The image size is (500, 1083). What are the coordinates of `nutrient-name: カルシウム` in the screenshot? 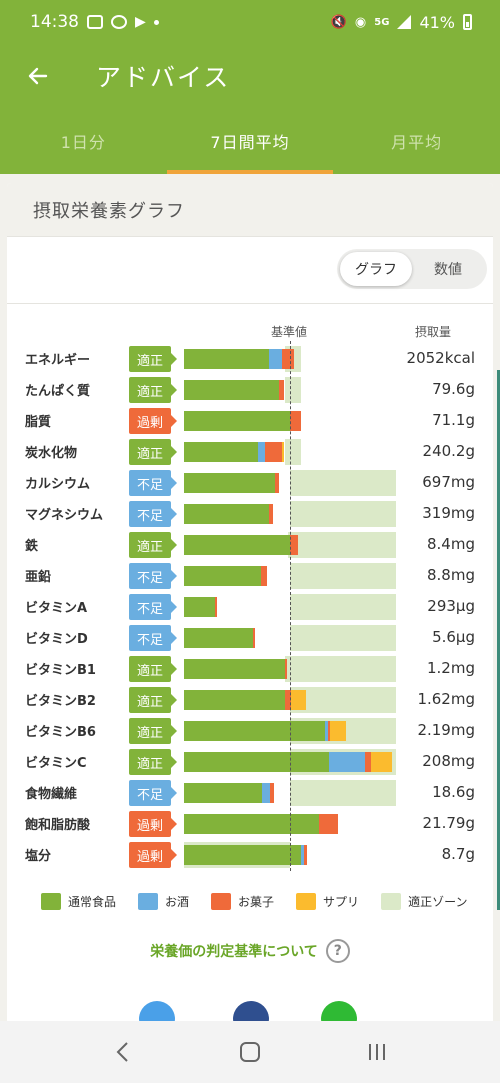 It's located at (58, 484).